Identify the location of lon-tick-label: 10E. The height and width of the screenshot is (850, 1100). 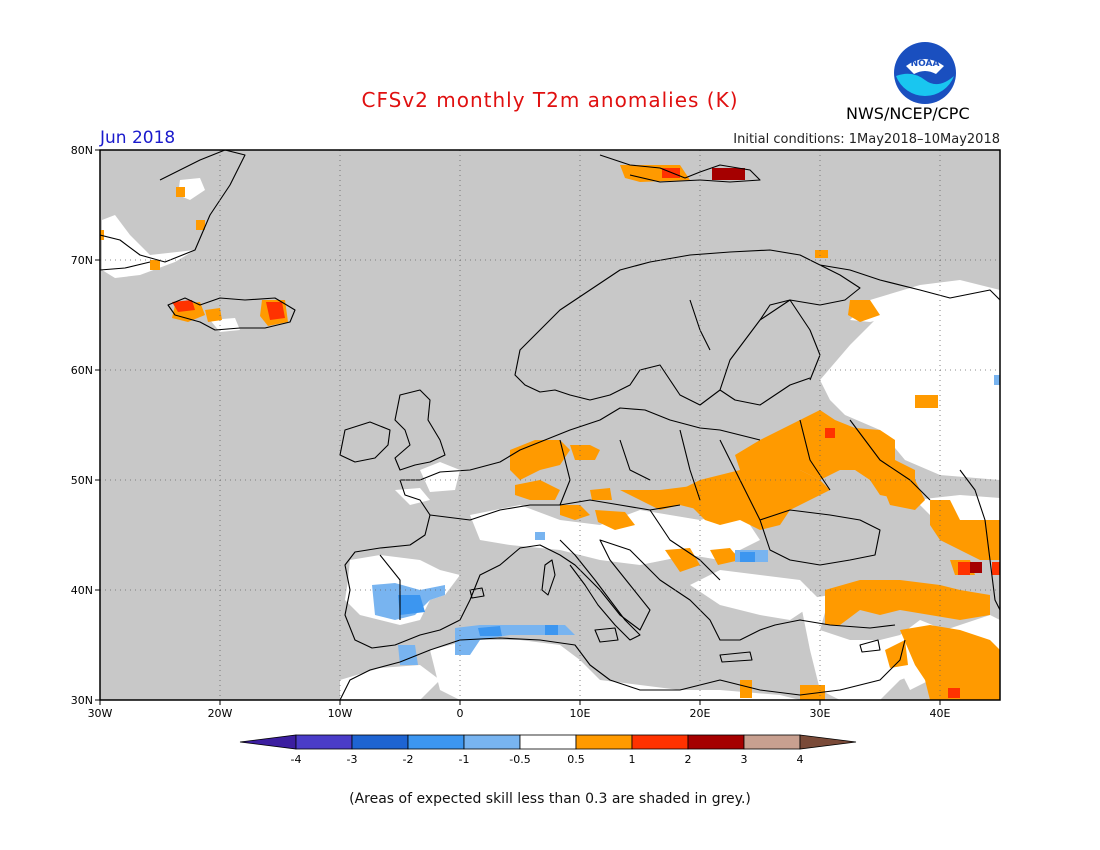
(580, 713).